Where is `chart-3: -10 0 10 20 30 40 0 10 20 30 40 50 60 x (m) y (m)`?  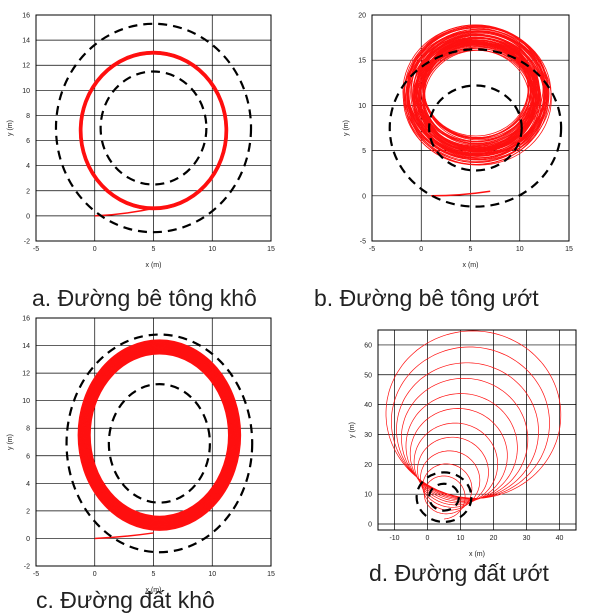 chart-3: -10 0 10 20 30 40 0 10 20 30 40 50 60 x (m) y (m) is located at coordinates (463, 443).